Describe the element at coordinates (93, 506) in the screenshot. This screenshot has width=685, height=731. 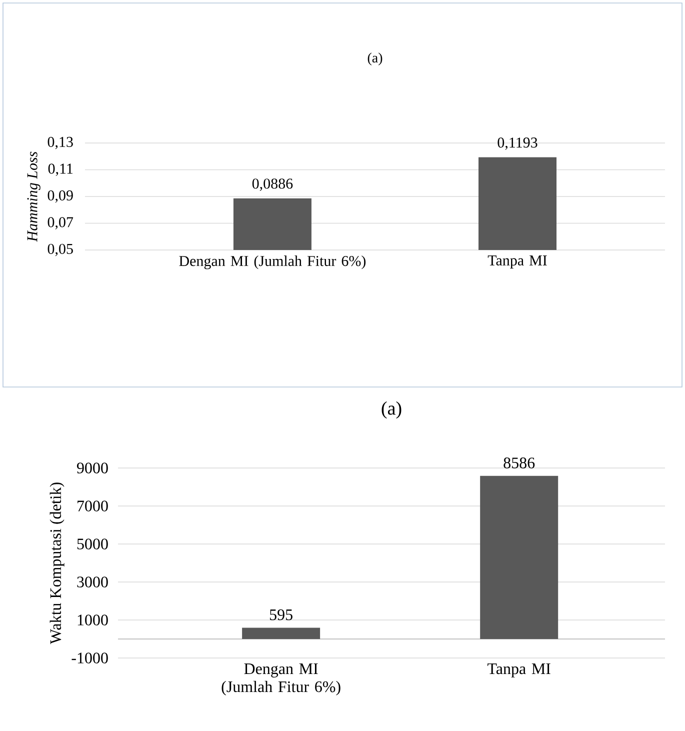
I see `y-tick-label: 7000` at that location.